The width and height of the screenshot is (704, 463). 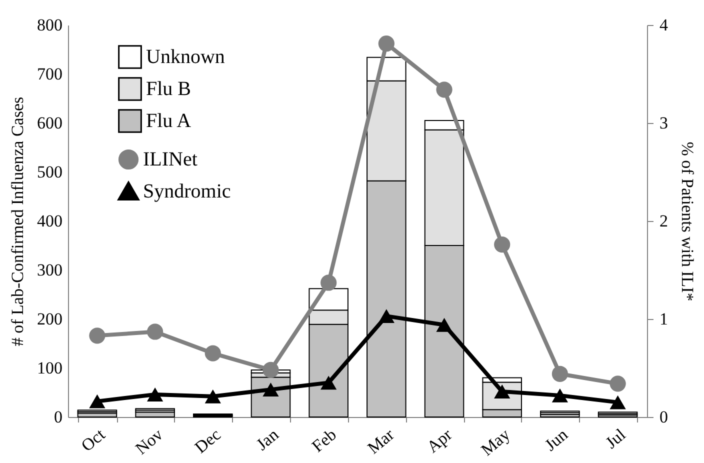 I want to click on x-tick-label: Mar, so click(x=381, y=441).